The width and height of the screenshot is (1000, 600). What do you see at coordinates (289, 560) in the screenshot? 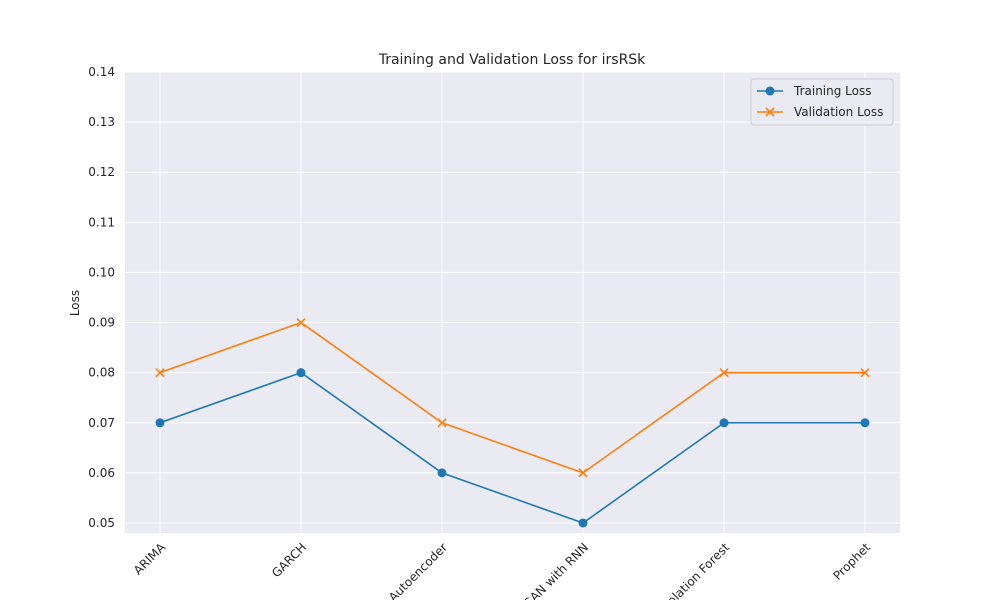
I see `x-tick-label: GARCH` at bounding box center [289, 560].